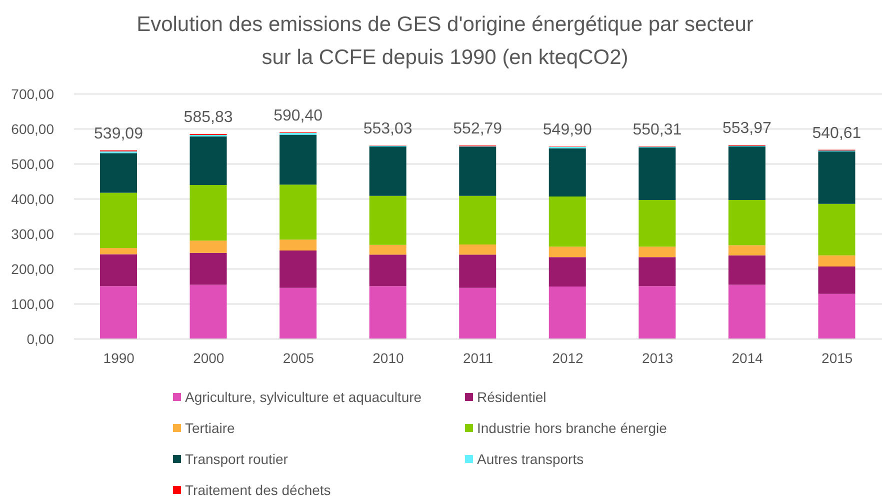  What do you see at coordinates (119, 358) in the screenshot?
I see `x-tick-label: 1990` at bounding box center [119, 358].